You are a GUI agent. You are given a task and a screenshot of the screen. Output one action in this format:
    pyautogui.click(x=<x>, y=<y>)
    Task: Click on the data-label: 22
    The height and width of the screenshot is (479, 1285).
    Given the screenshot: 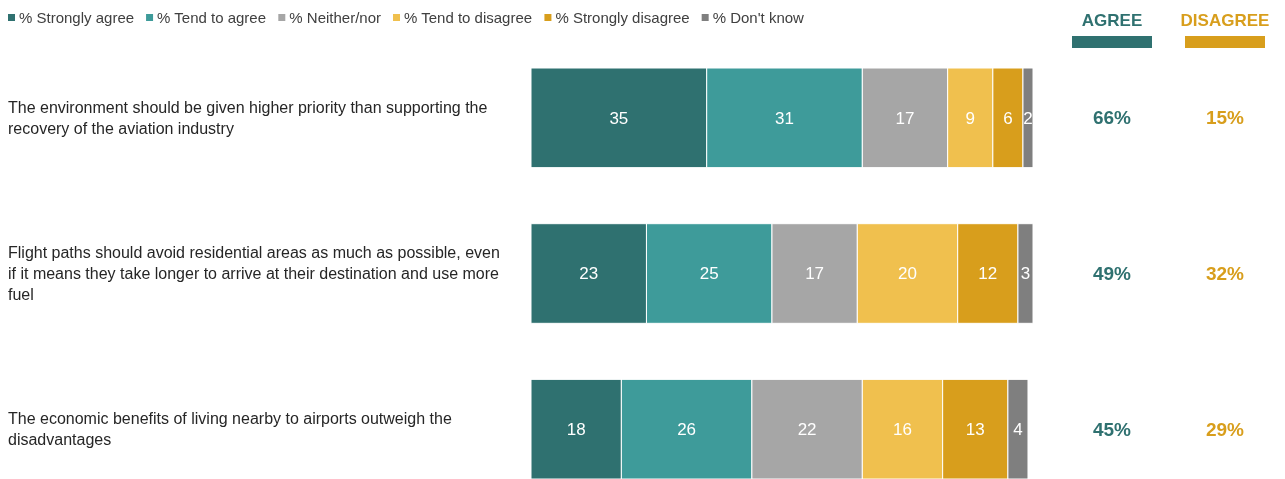 What is the action you would take?
    pyautogui.click(x=807, y=430)
    